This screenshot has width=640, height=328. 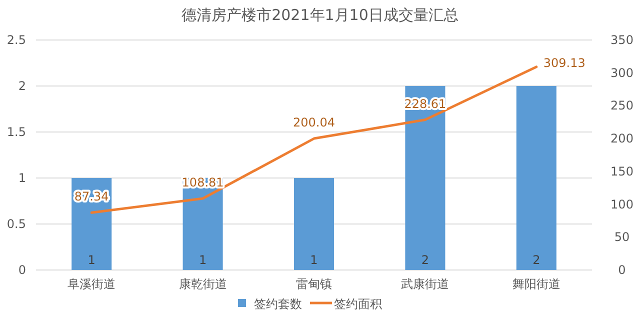 I want to click on data-label: 228.61, so click(x=425, y=103).